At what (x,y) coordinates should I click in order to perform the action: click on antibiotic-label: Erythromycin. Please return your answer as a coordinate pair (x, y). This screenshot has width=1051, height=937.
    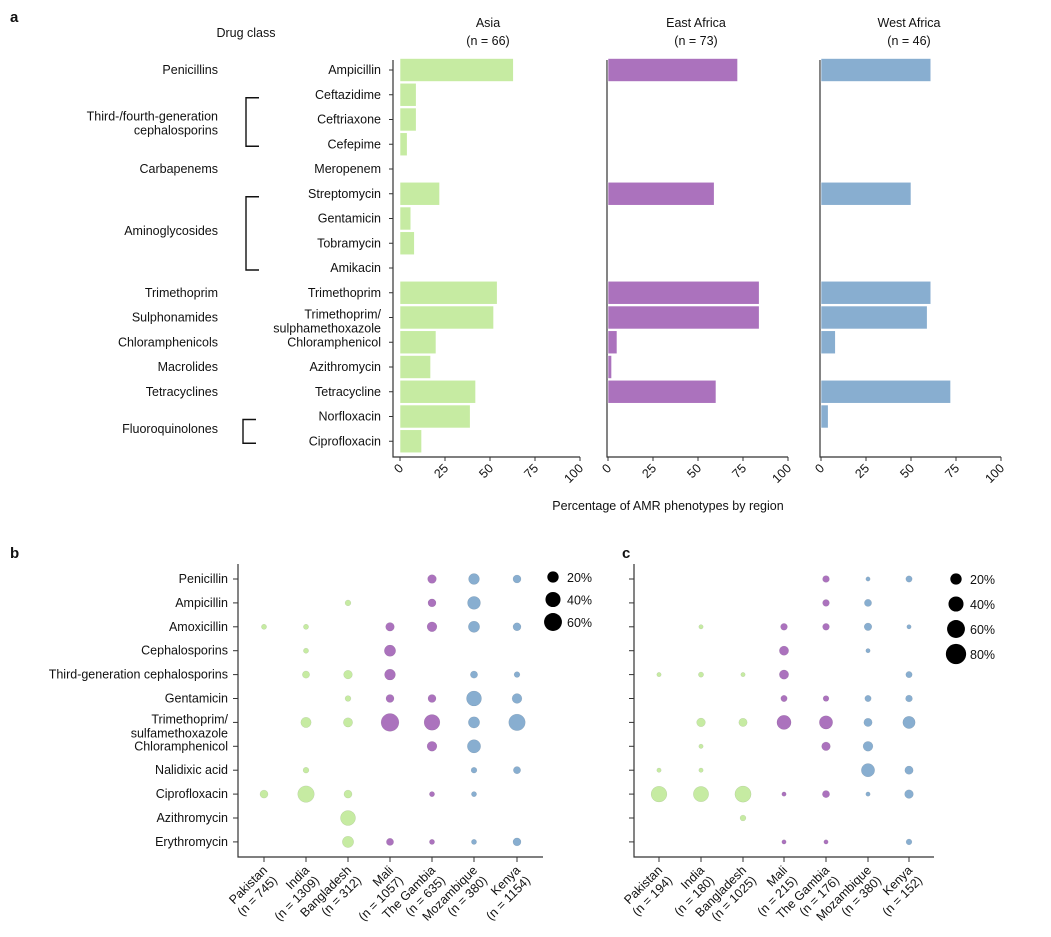
    Looking at the image, I should click on (191, 842).